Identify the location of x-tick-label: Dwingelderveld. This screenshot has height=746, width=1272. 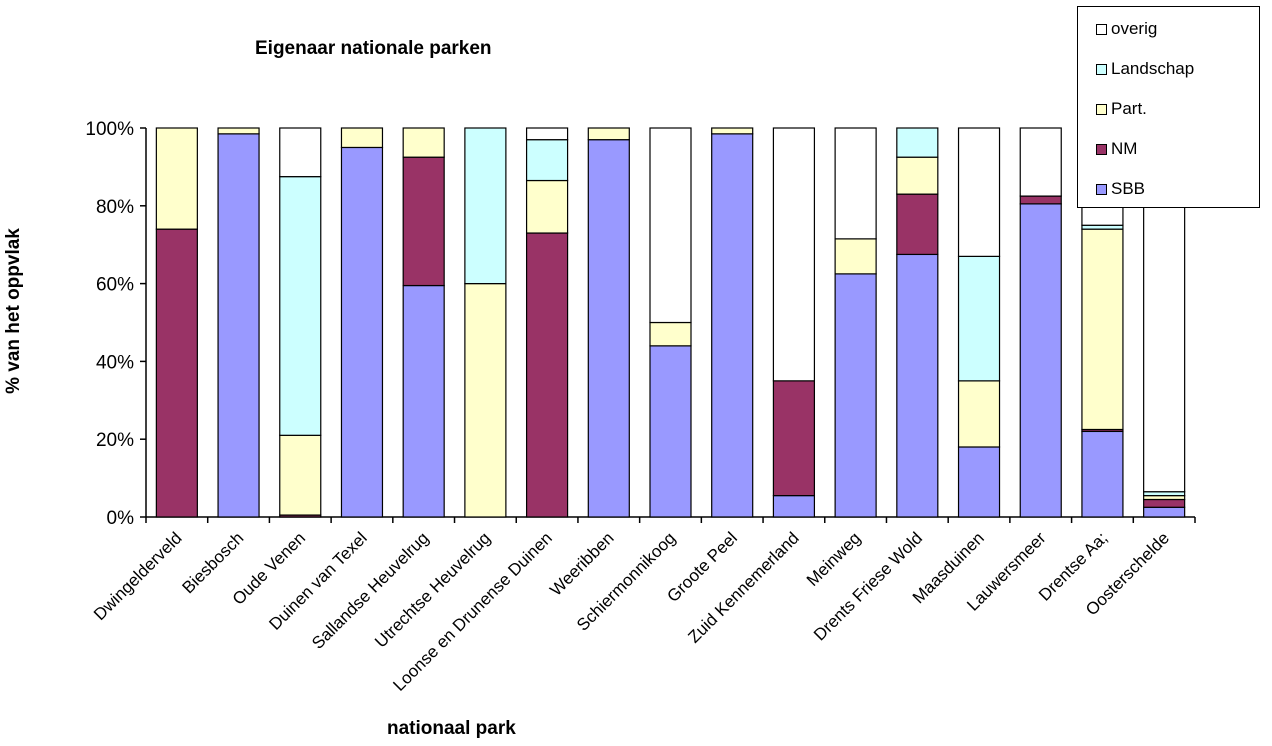
(138, 576).